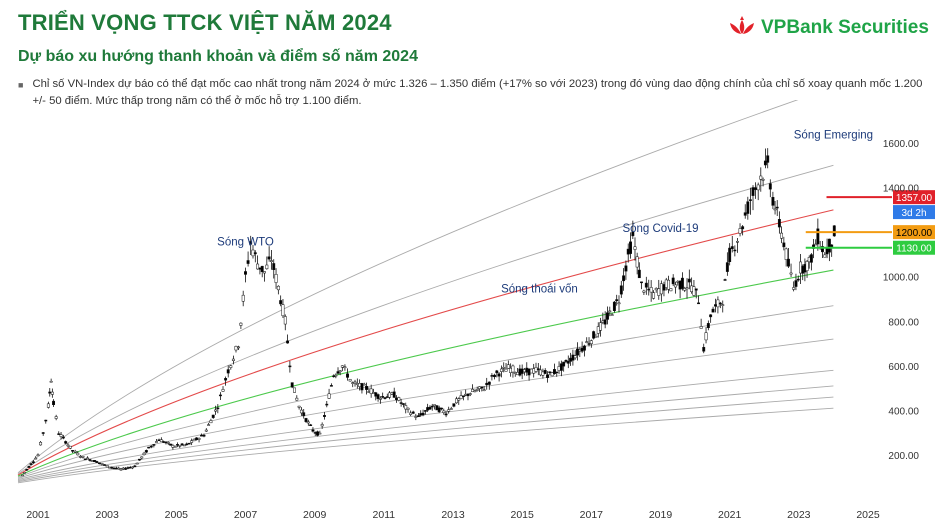  Describe the element at coordinates (730, 515) in the screenshot. I see `x-tick-label: 2021` at that location.